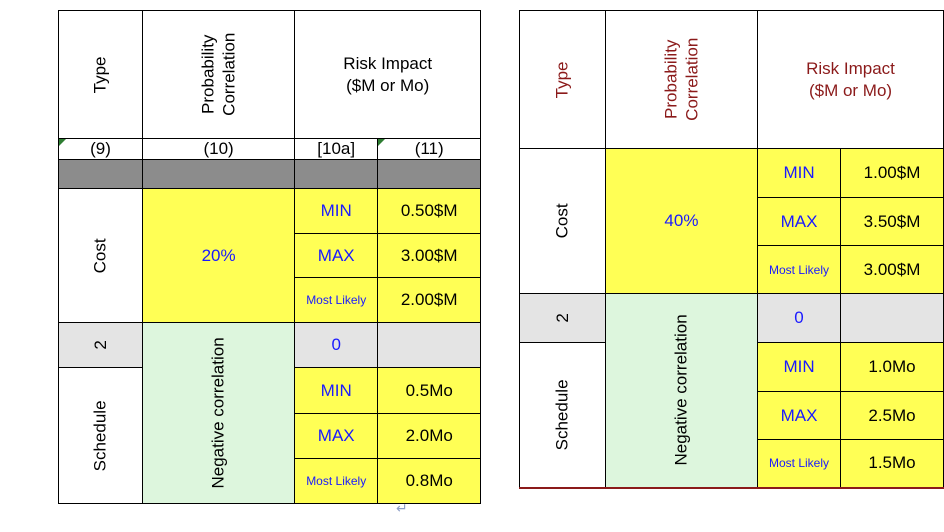 The image size is (944, 532). I want to click on cost-min-value: 0.50$M, so click(429, 211).